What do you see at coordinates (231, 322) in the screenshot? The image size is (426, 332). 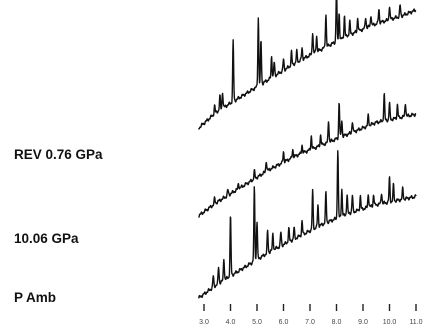 I see `x-tick-label: 4.0` at bounding box center [231, 322].